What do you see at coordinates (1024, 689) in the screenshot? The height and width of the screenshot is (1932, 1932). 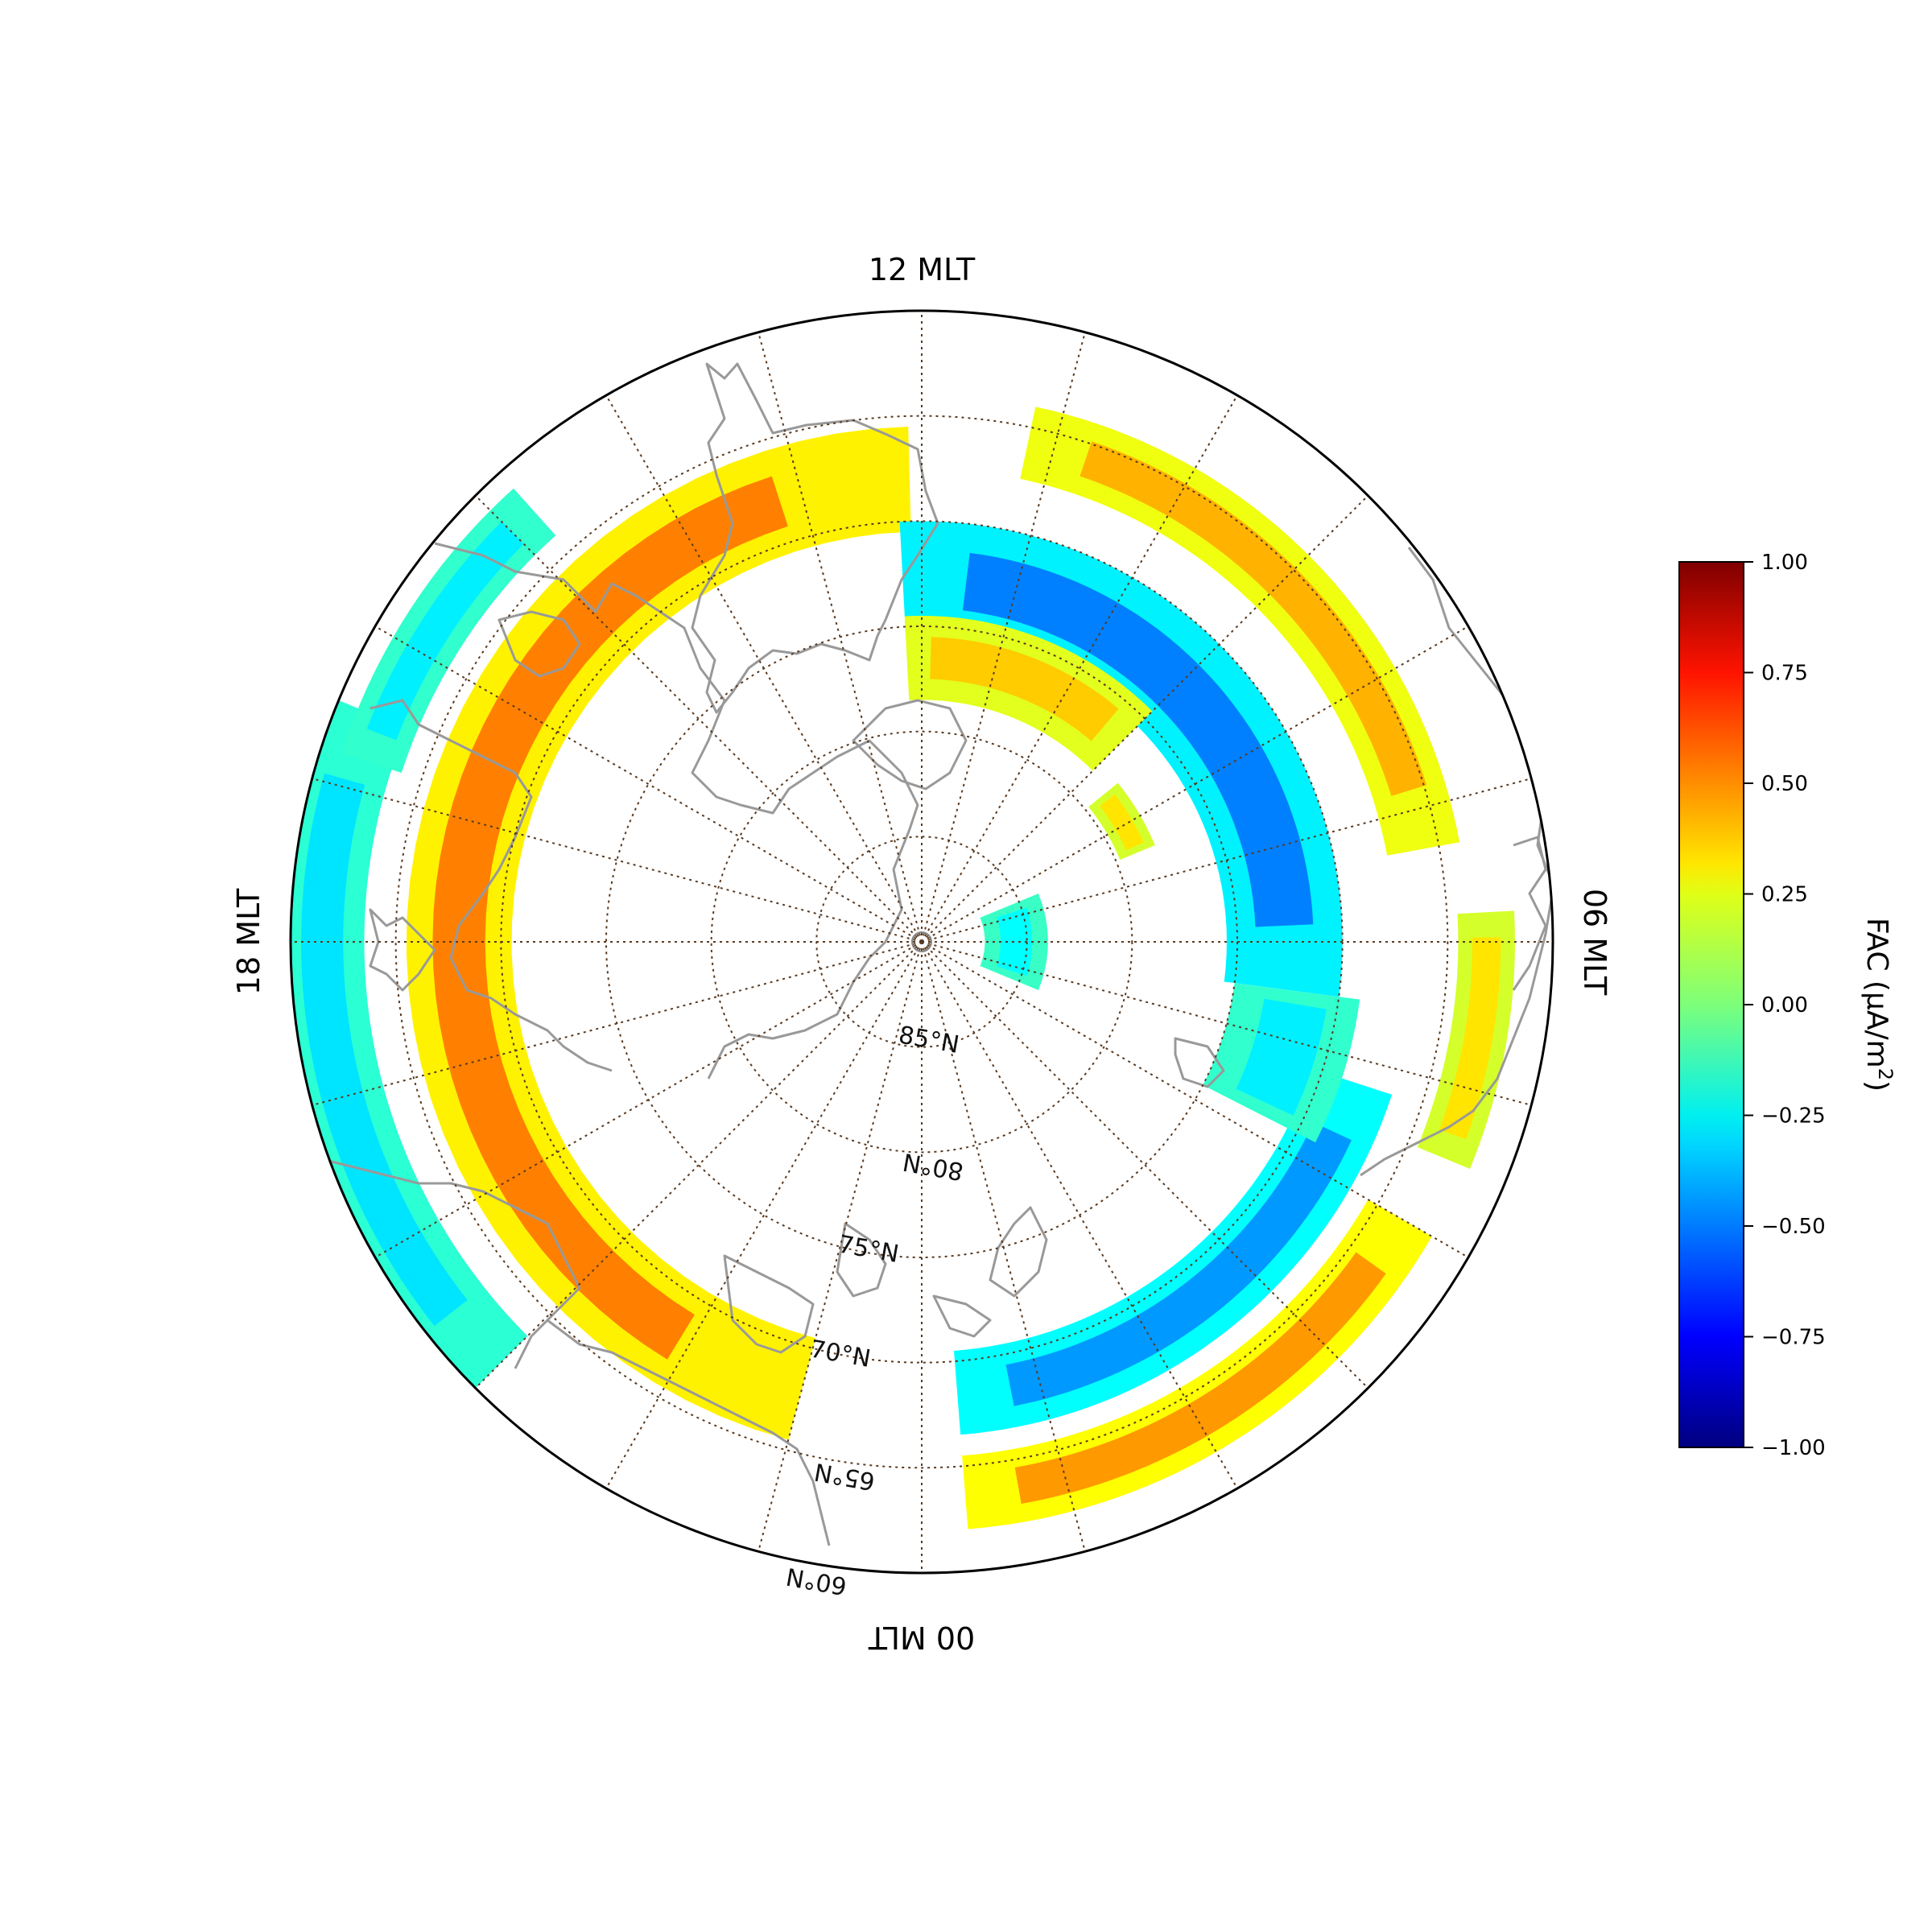 I see `fac-band-core-dayside-upward-inner` at bounding box center [1024, 689].